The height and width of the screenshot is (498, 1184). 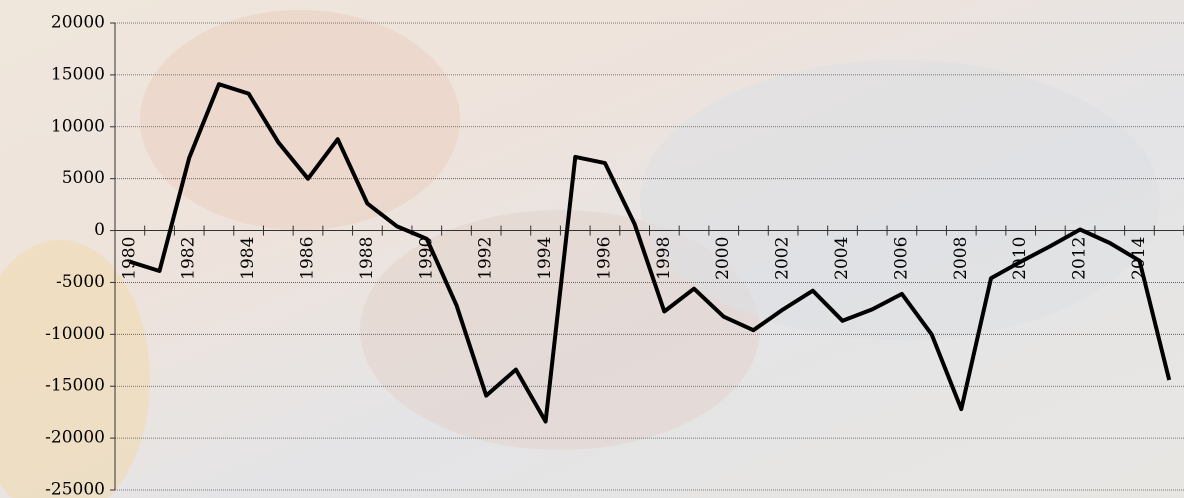 What do you see at coordinates (78, 126) in the screenshot?
I see `y-tick-label: 10000` at bounding box center [78, 126].